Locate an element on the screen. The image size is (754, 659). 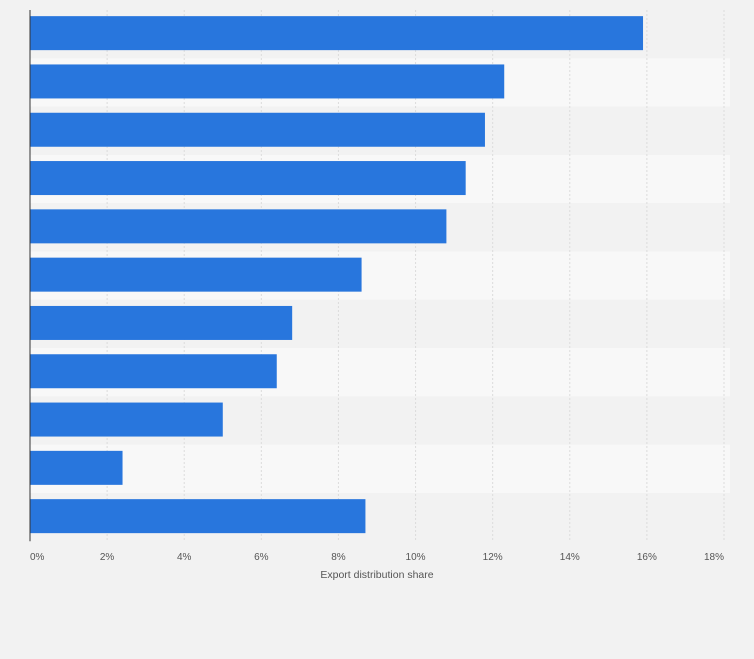
x-tick-label: 10% is located at coordinates (416, 557).